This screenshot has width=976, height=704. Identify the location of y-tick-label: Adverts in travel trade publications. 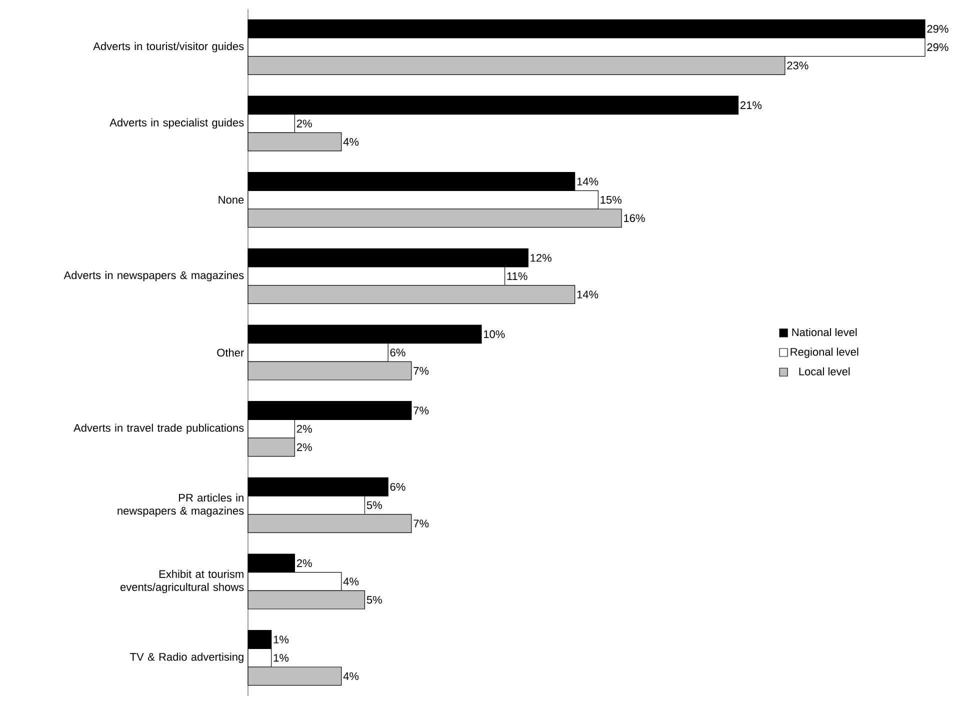
(159, 429).